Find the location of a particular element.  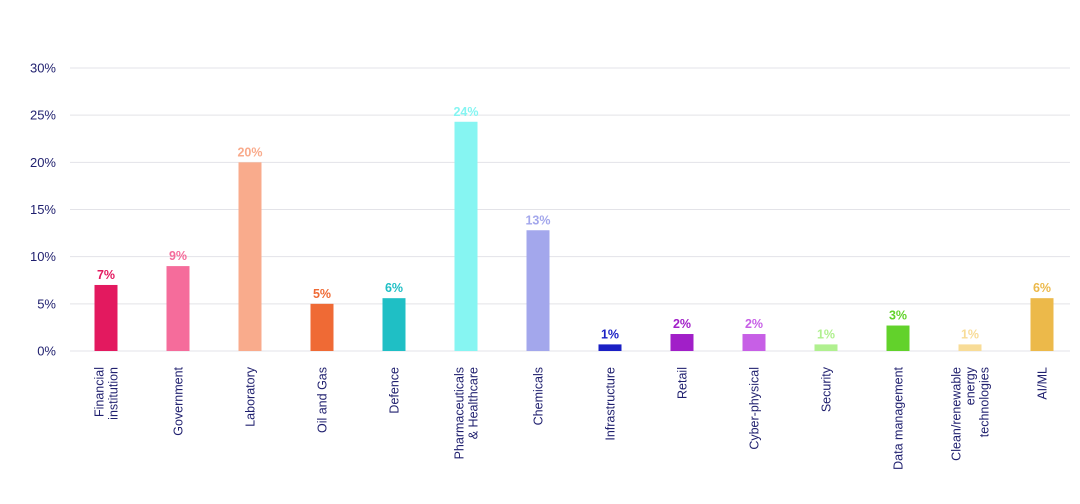

y-tick-label: 10% is located at coordinates (43, 256).